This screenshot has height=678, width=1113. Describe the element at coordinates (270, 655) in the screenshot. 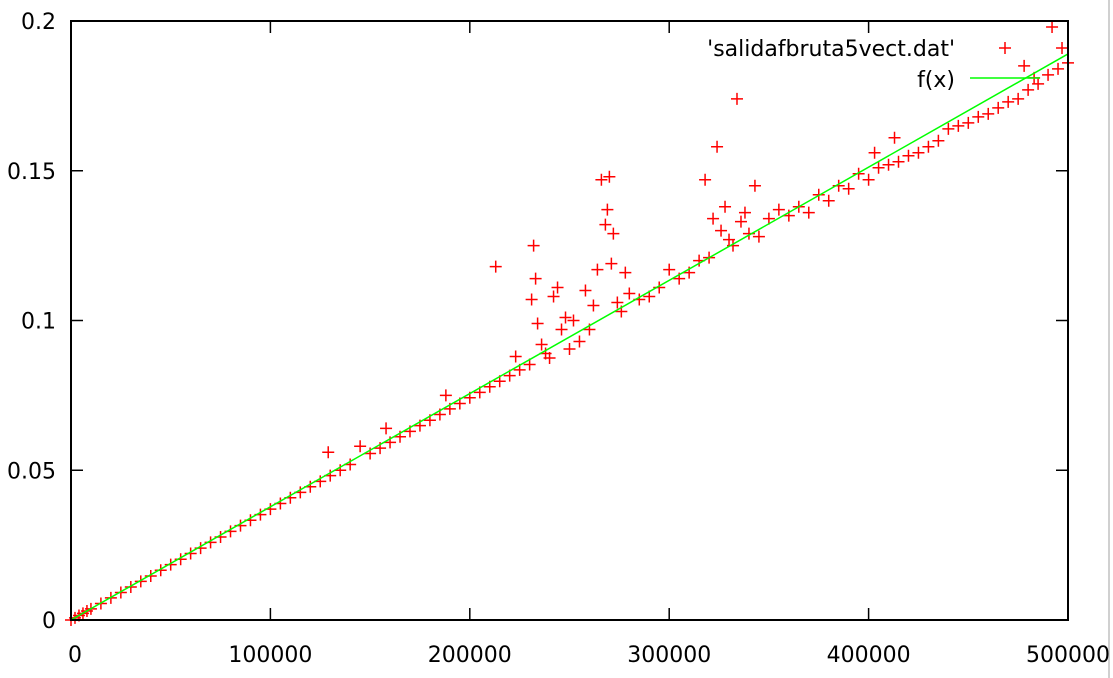

I see `x-tick-label: 100000` at that location.